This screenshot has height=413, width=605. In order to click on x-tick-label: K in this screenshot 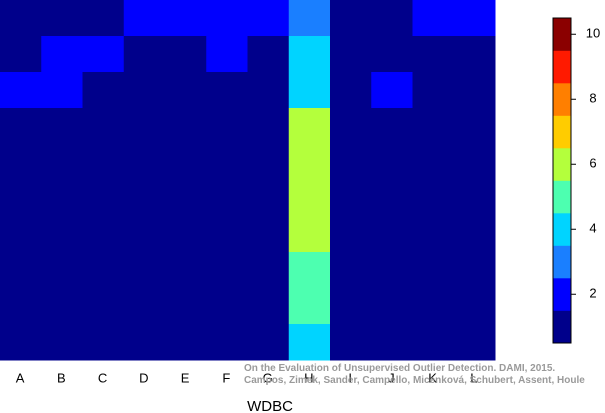, I will do `click(432, 377)`.